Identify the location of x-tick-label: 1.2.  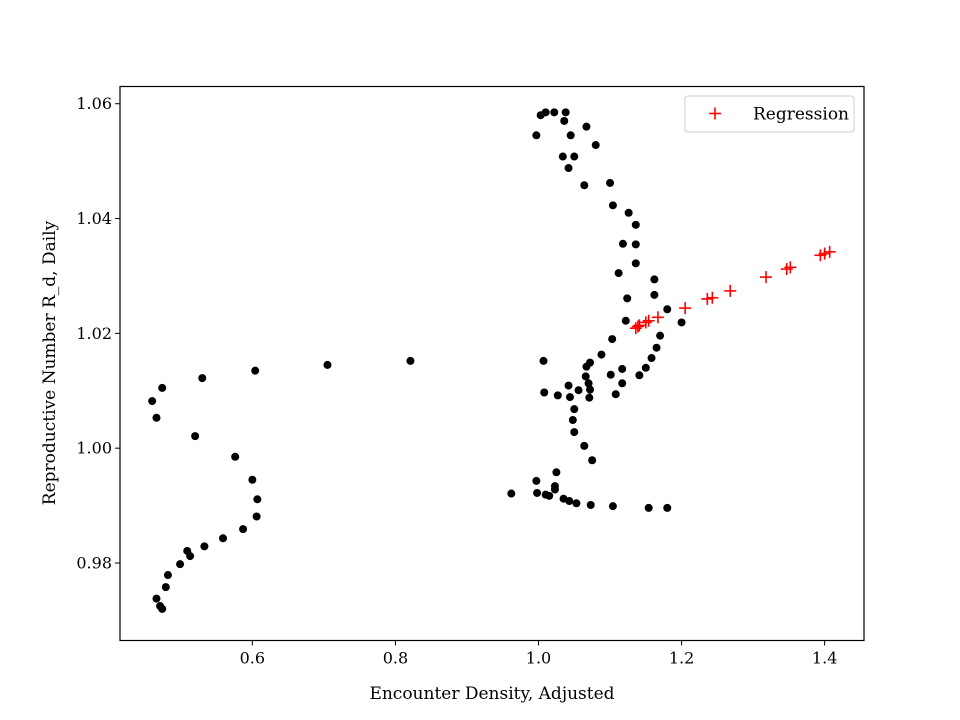
(681, 658).